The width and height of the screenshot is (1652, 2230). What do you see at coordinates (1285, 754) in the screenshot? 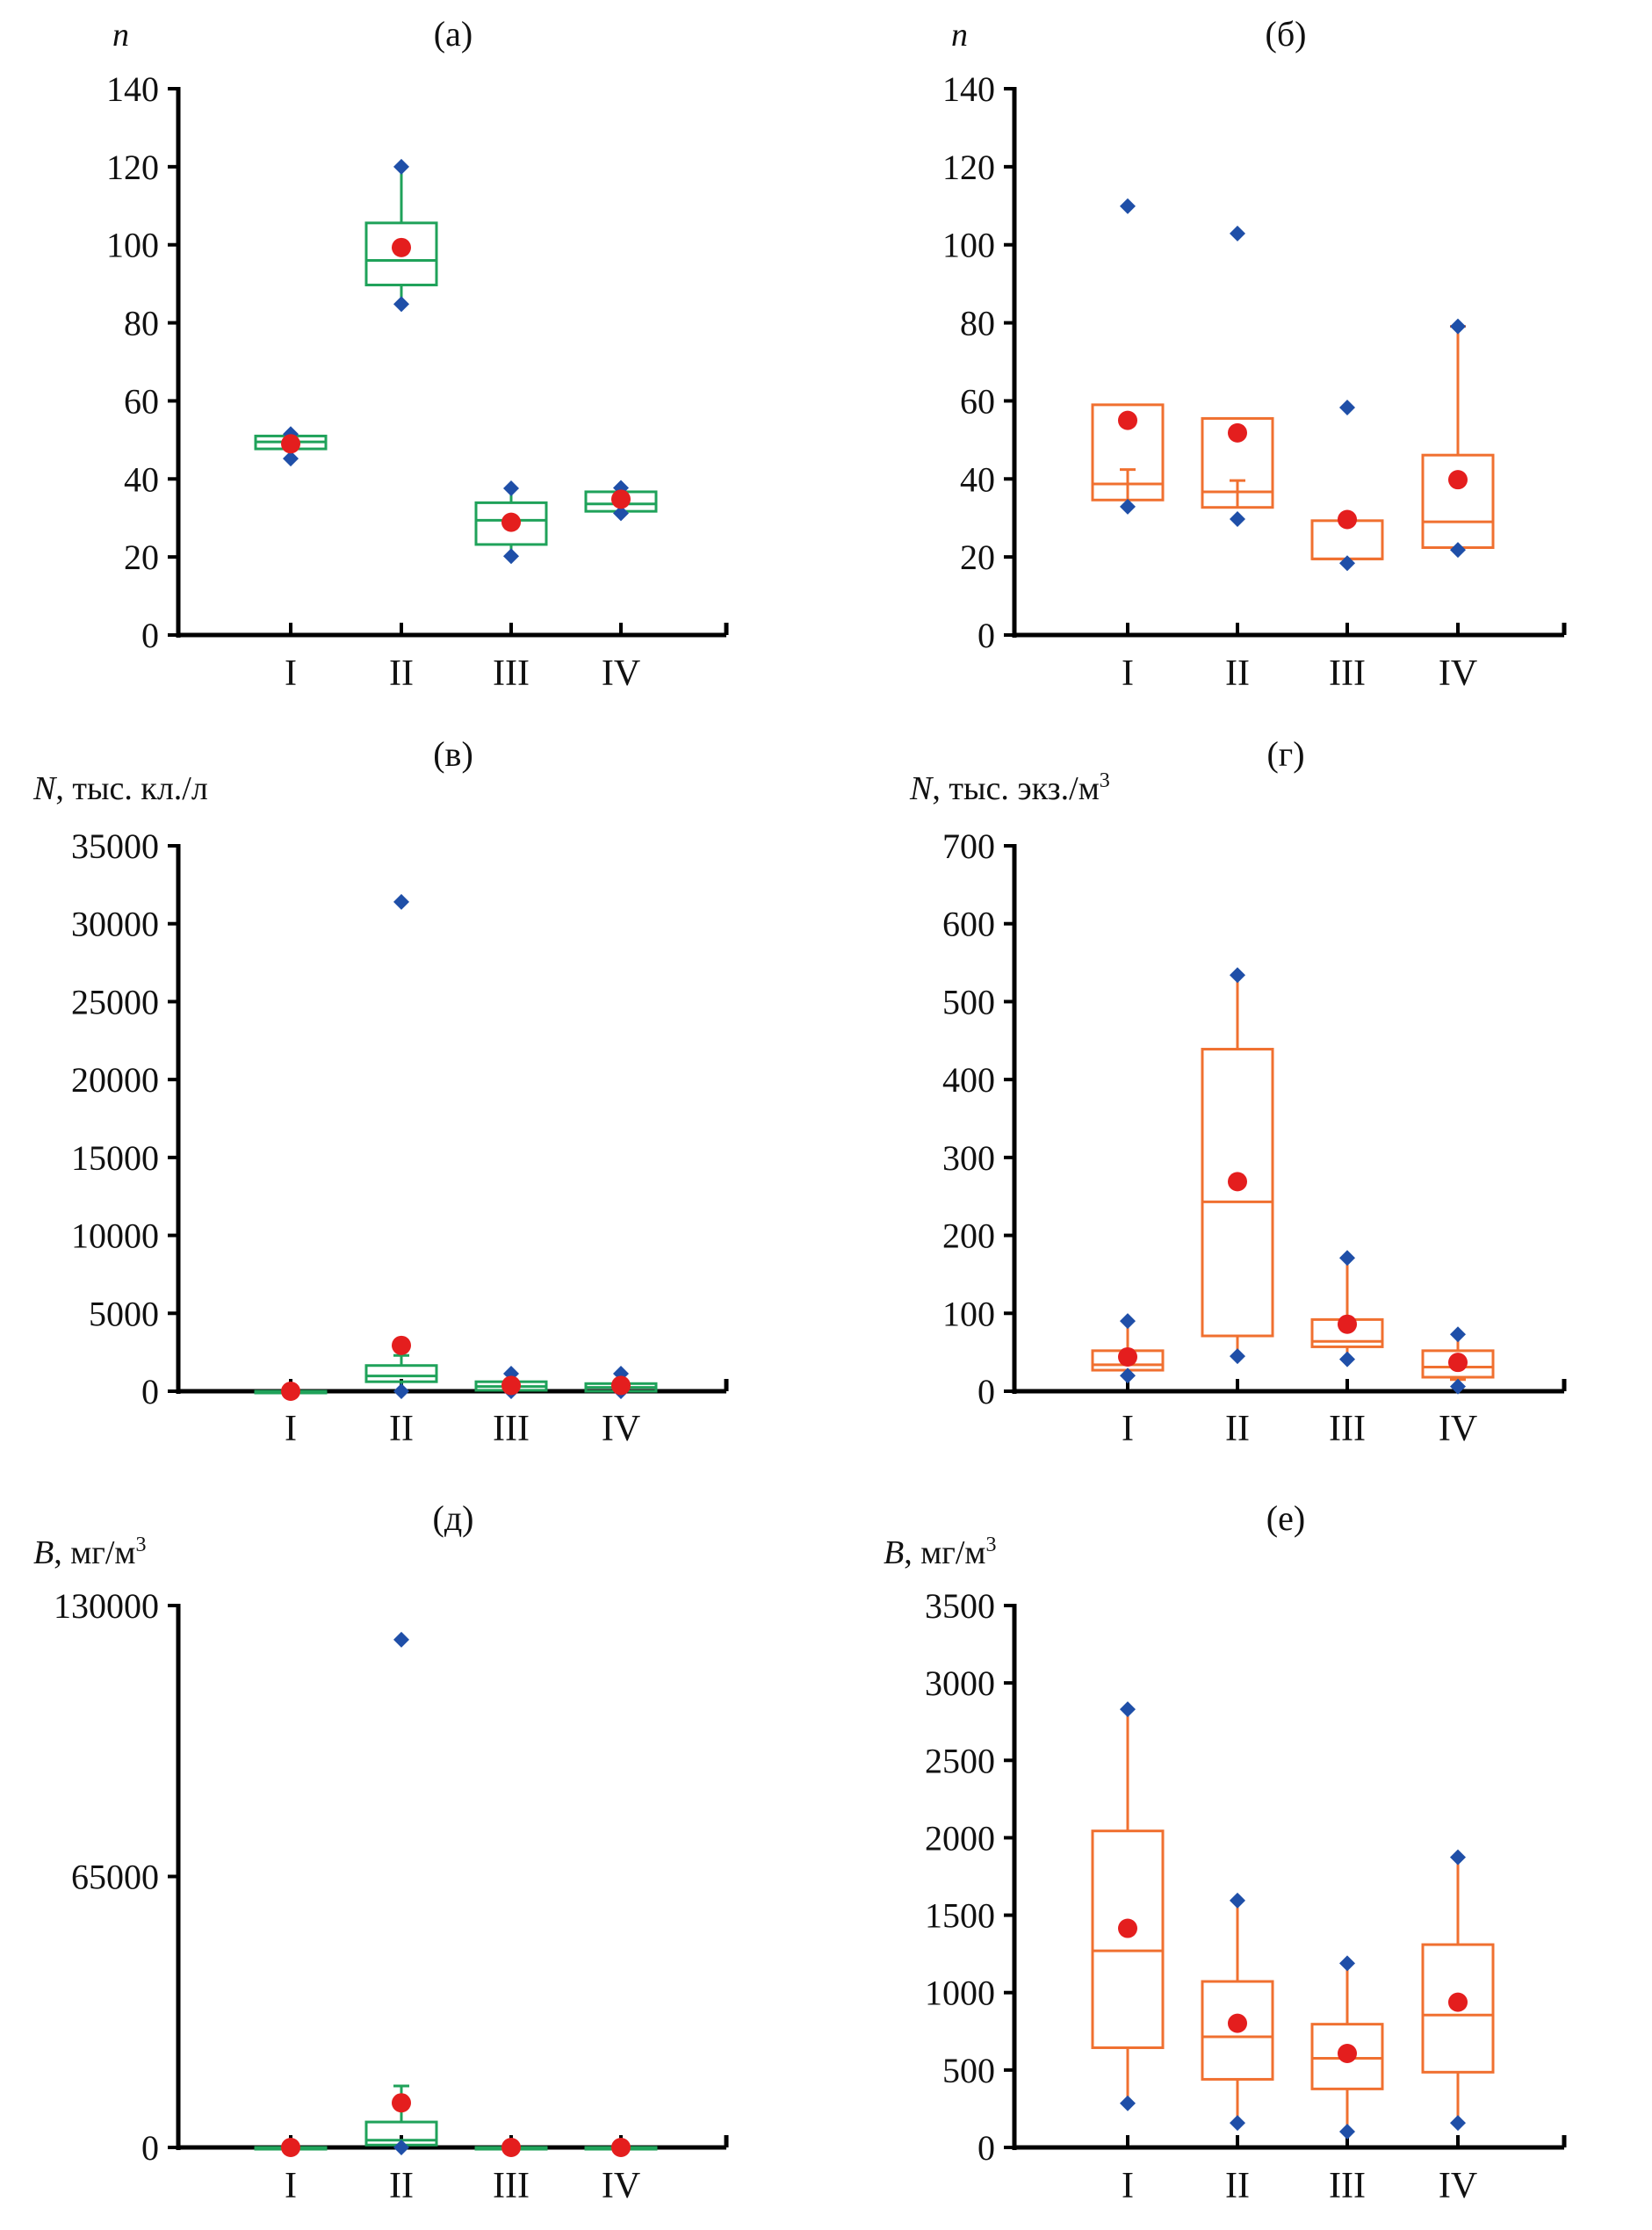
I see `panel-title: (г)` at bounding box center [1285, 754].